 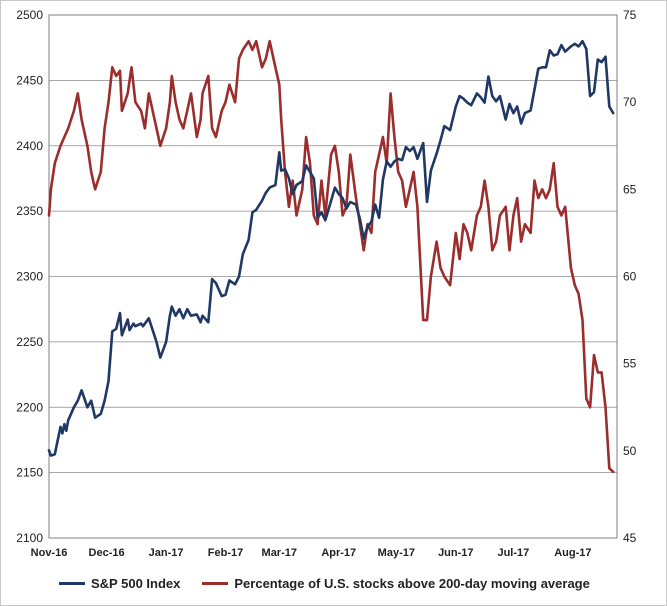 What do you see at coordinates (107, 553) in the screenshot?
I see `x-tick-label: Dec-16` at bounding box center [107, 553].